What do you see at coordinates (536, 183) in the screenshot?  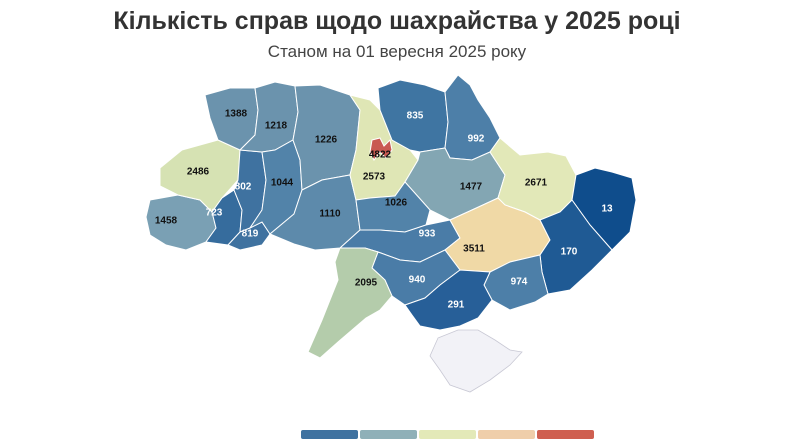 I see `value-label-kharkiv: 2671` at bounding box center [536, 183].